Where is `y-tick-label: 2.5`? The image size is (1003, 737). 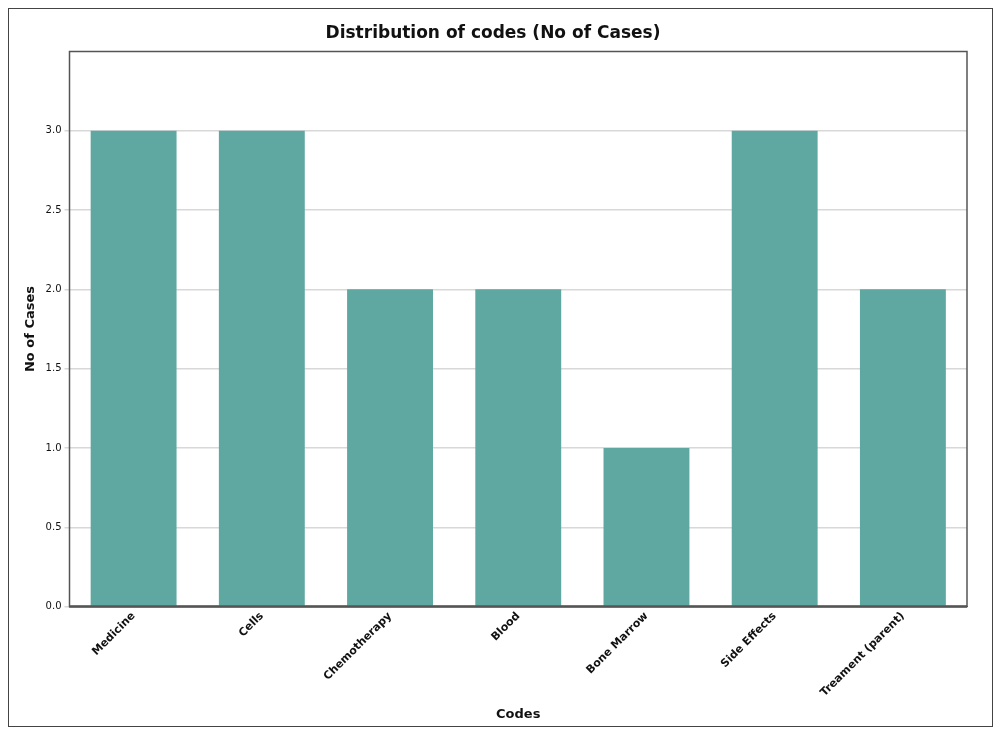 y-tick-label: 2.5 is located at coordinates (53, 209).